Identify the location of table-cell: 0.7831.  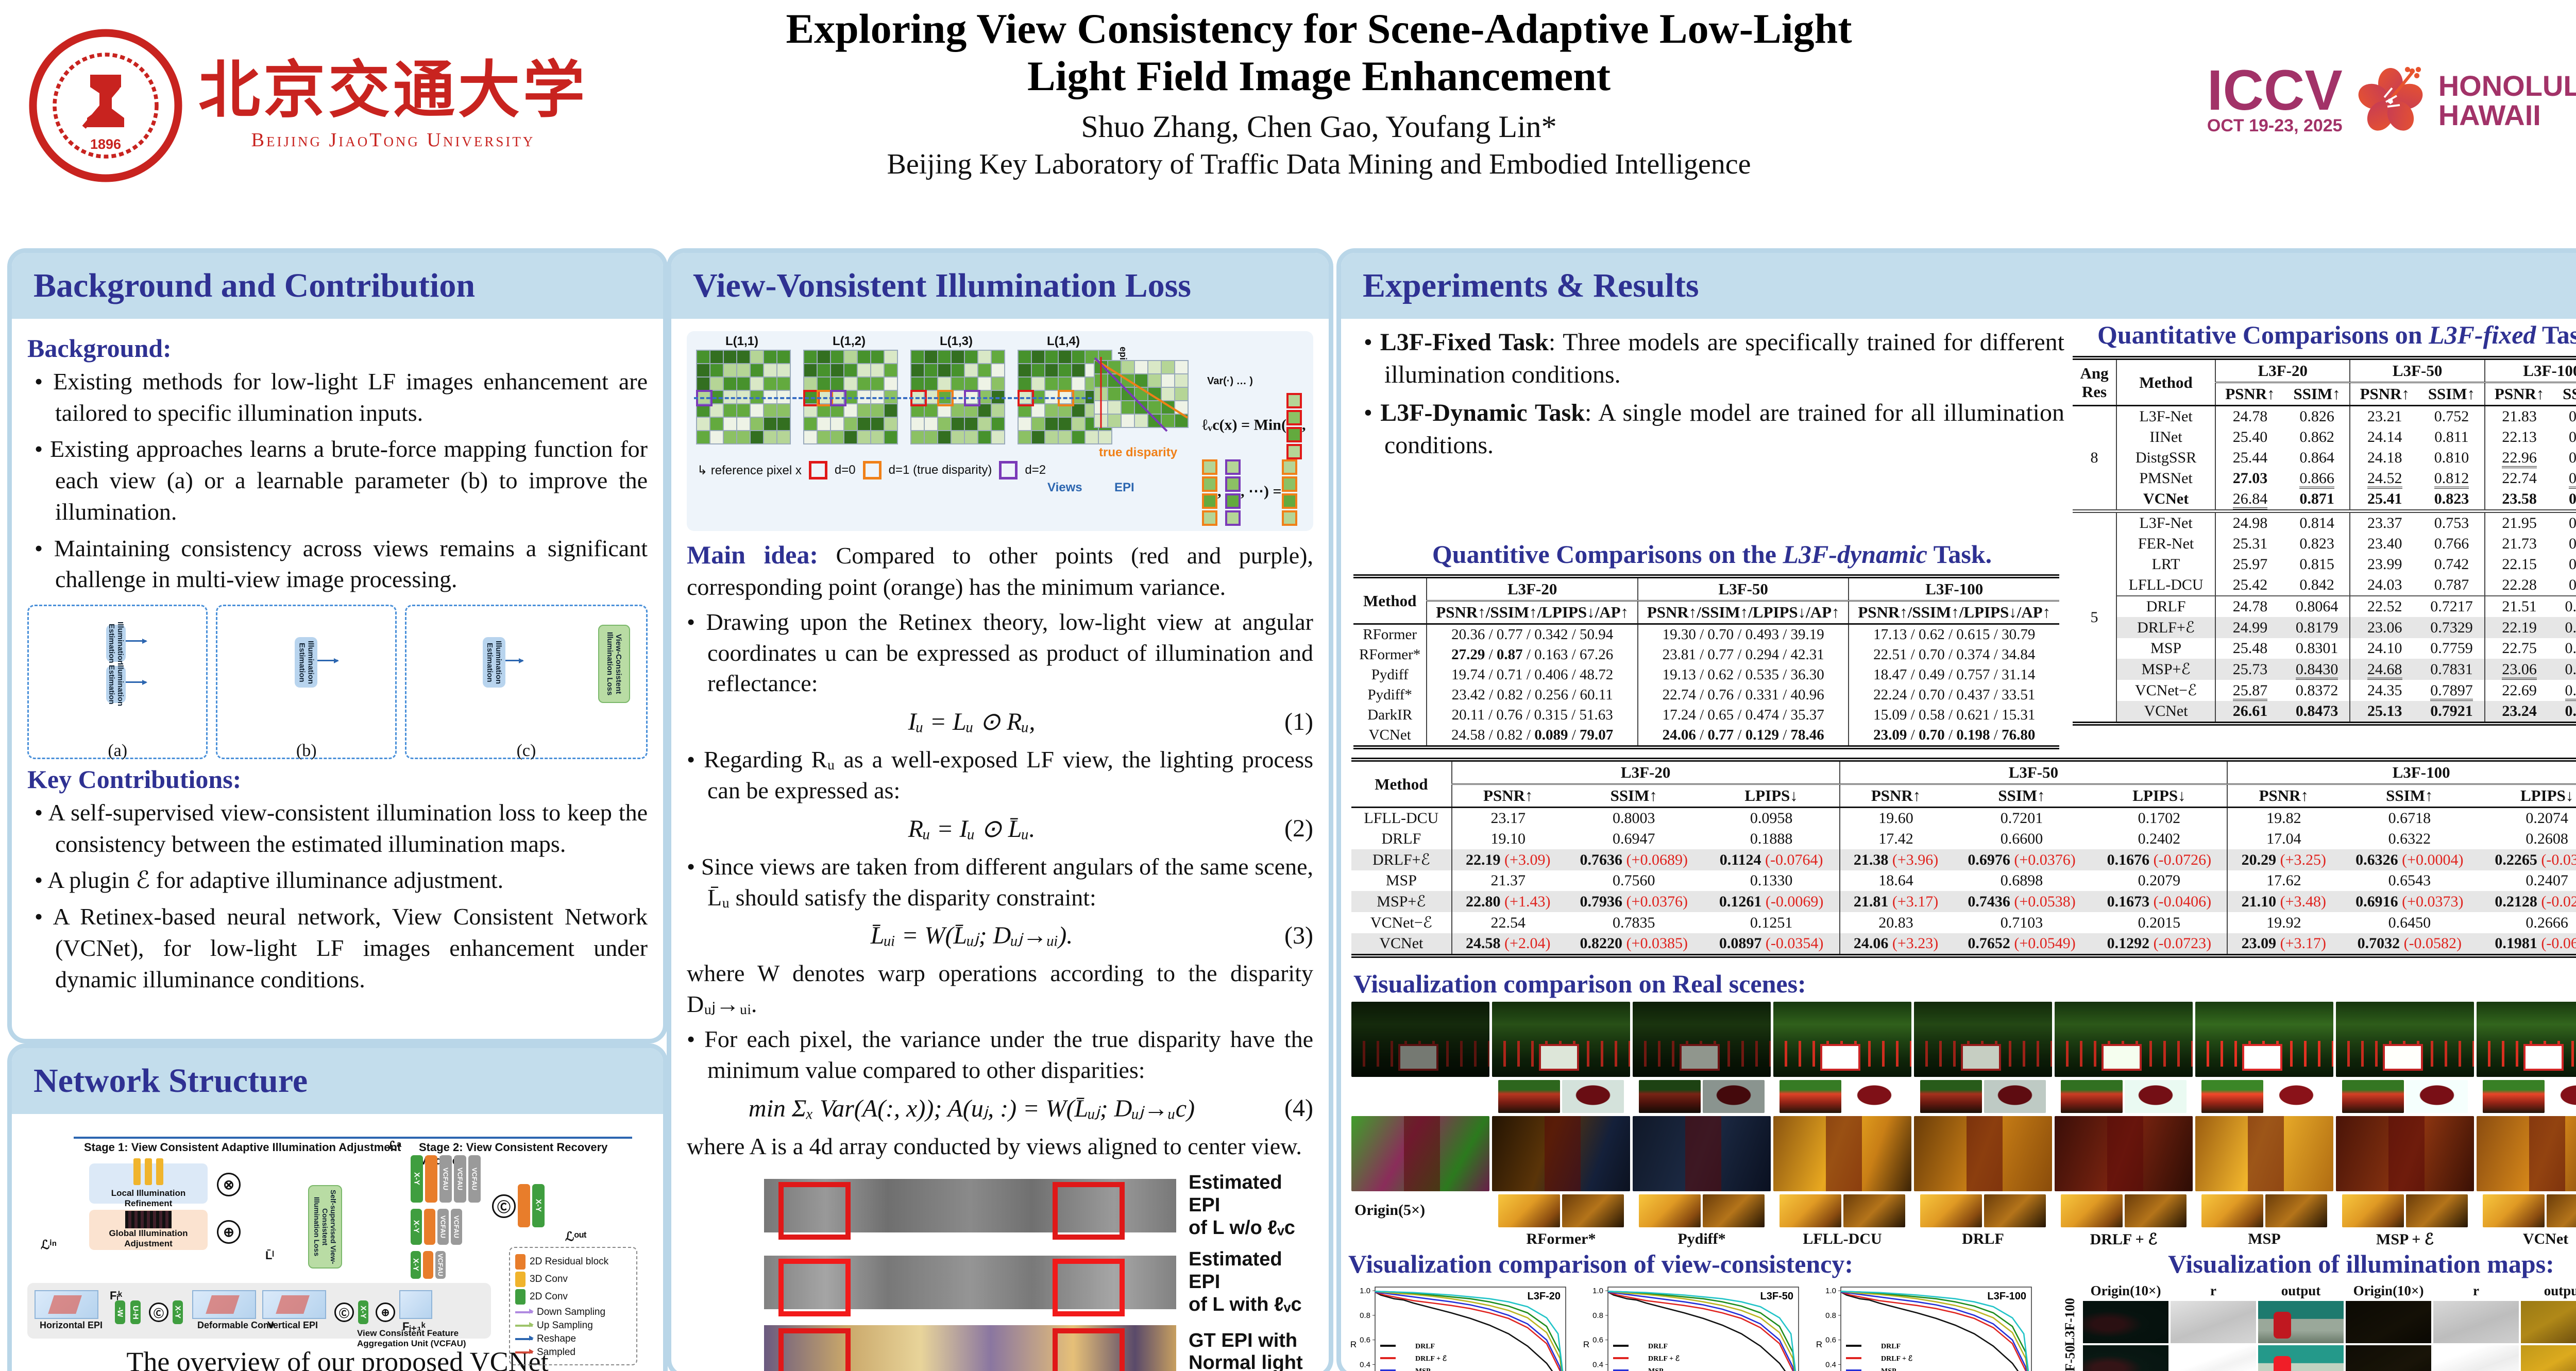
(2451, 669).